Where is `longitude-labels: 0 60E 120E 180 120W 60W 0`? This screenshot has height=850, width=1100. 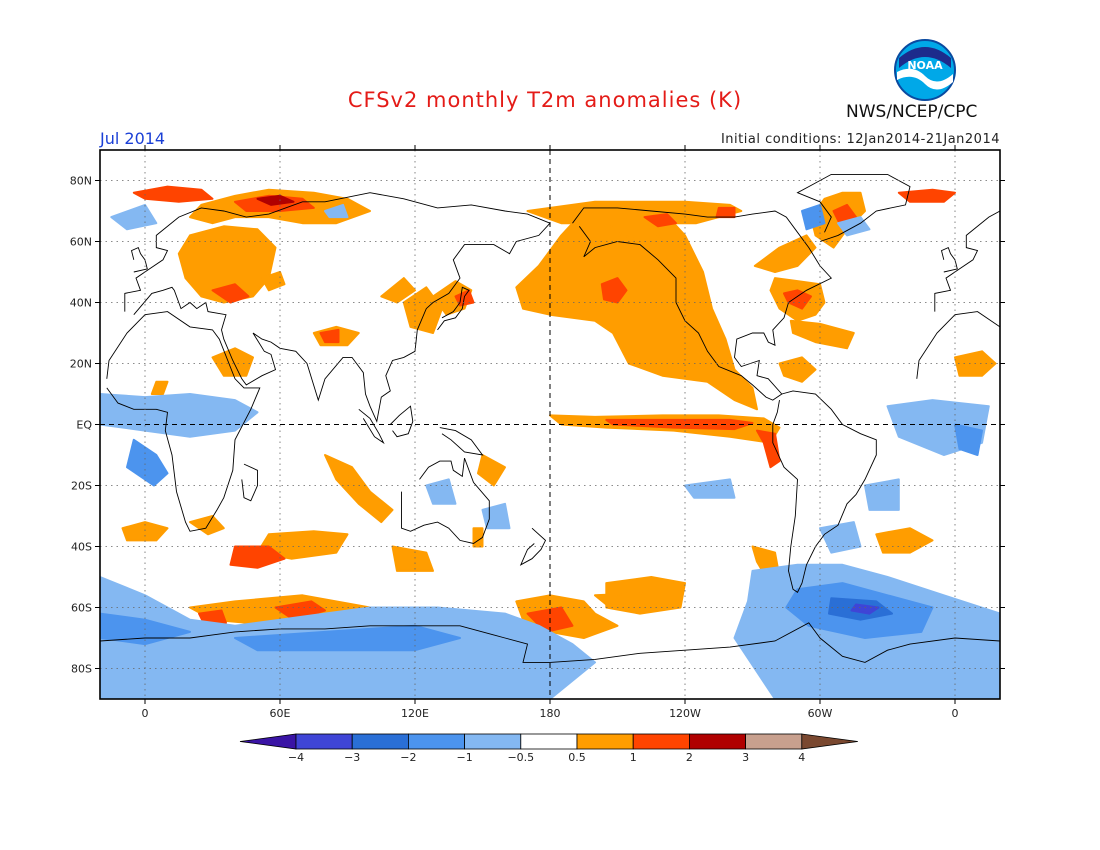 longitude-labels: 0 60E 120E 180 120W 60W 0 is located at coordinates (550, 713).